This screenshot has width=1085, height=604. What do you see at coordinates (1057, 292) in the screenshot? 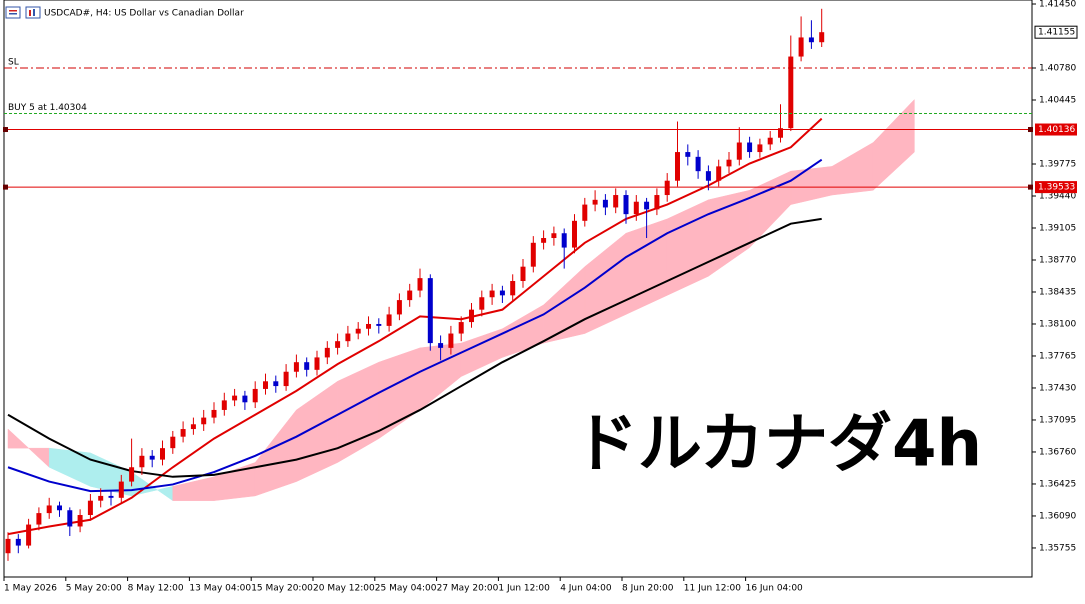
I see `y-tick-label: 1.38435` at bounding box center [1057, 292].